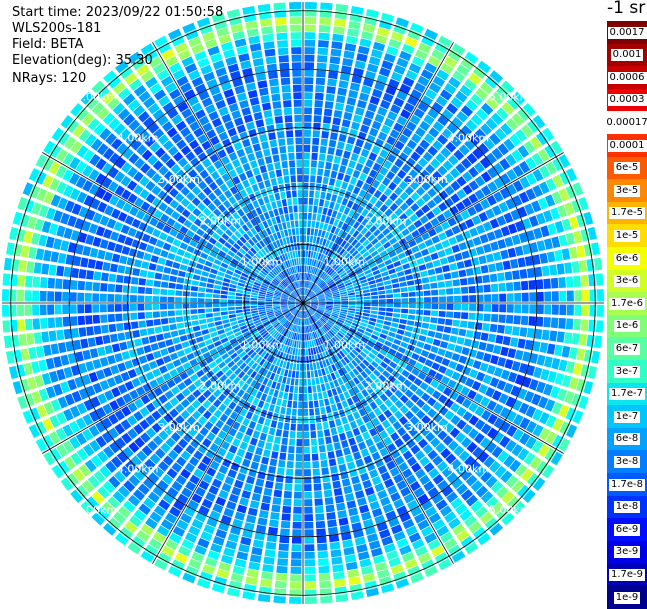 The height and width of the screenshot is (609, 647). Describe the element at coordinates (138, 468) in the screenshot. I see `range-ring-label: 4.00km` at that location.